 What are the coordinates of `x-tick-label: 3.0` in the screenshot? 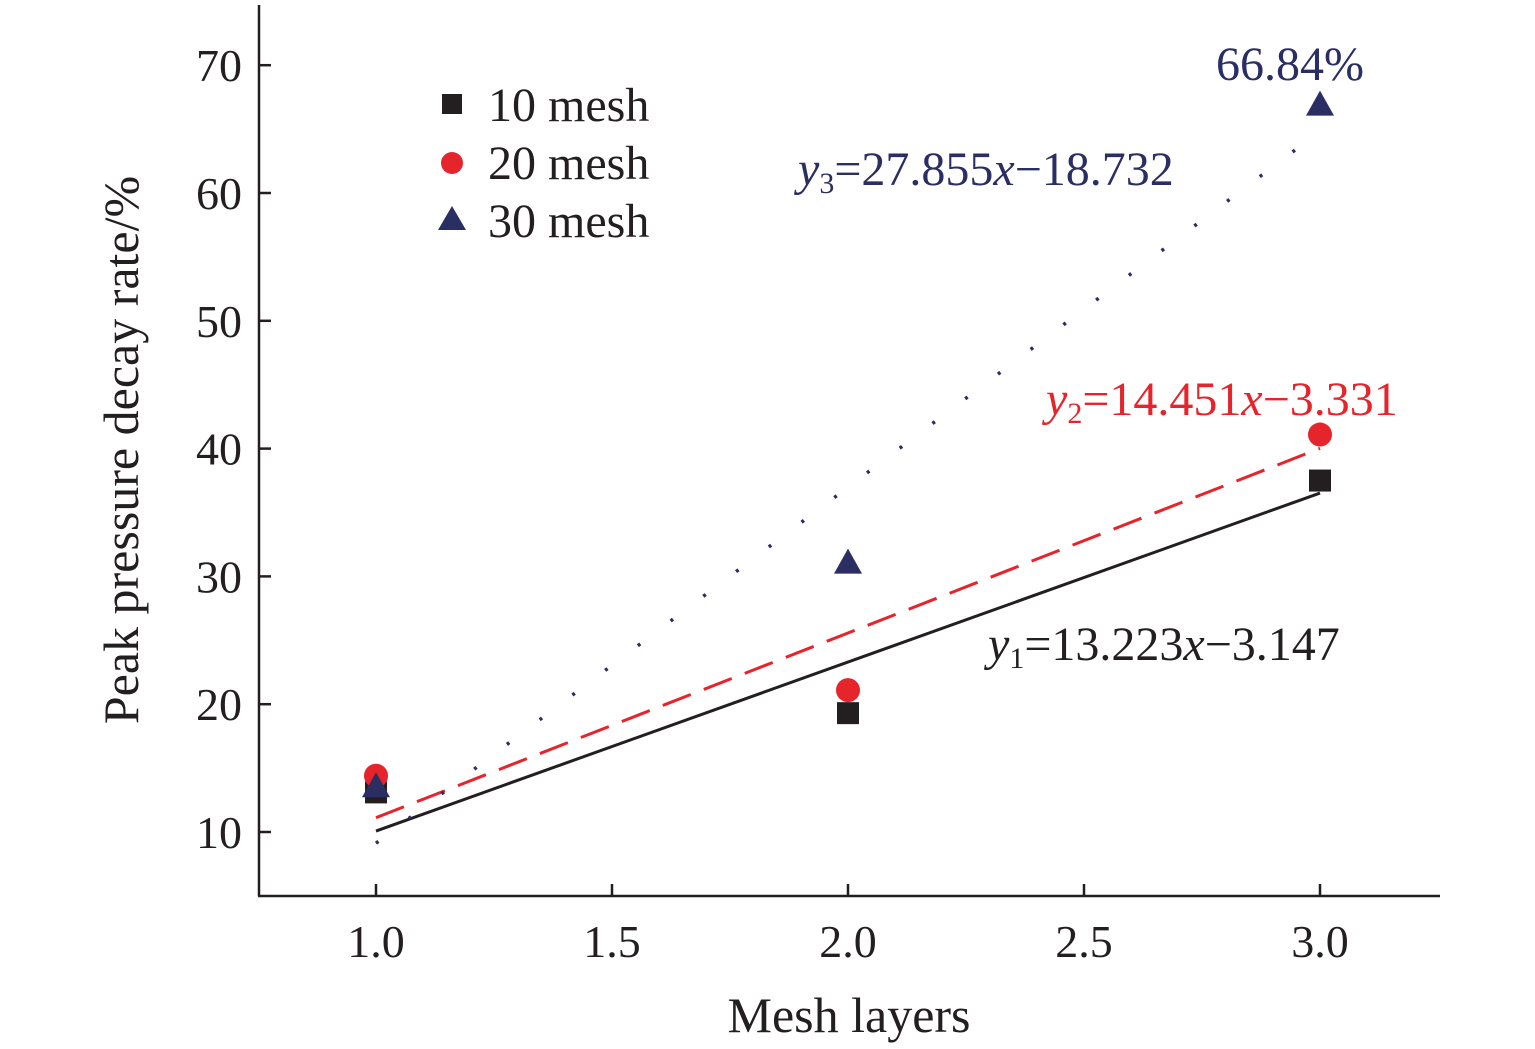 It's located at (1320, 941).